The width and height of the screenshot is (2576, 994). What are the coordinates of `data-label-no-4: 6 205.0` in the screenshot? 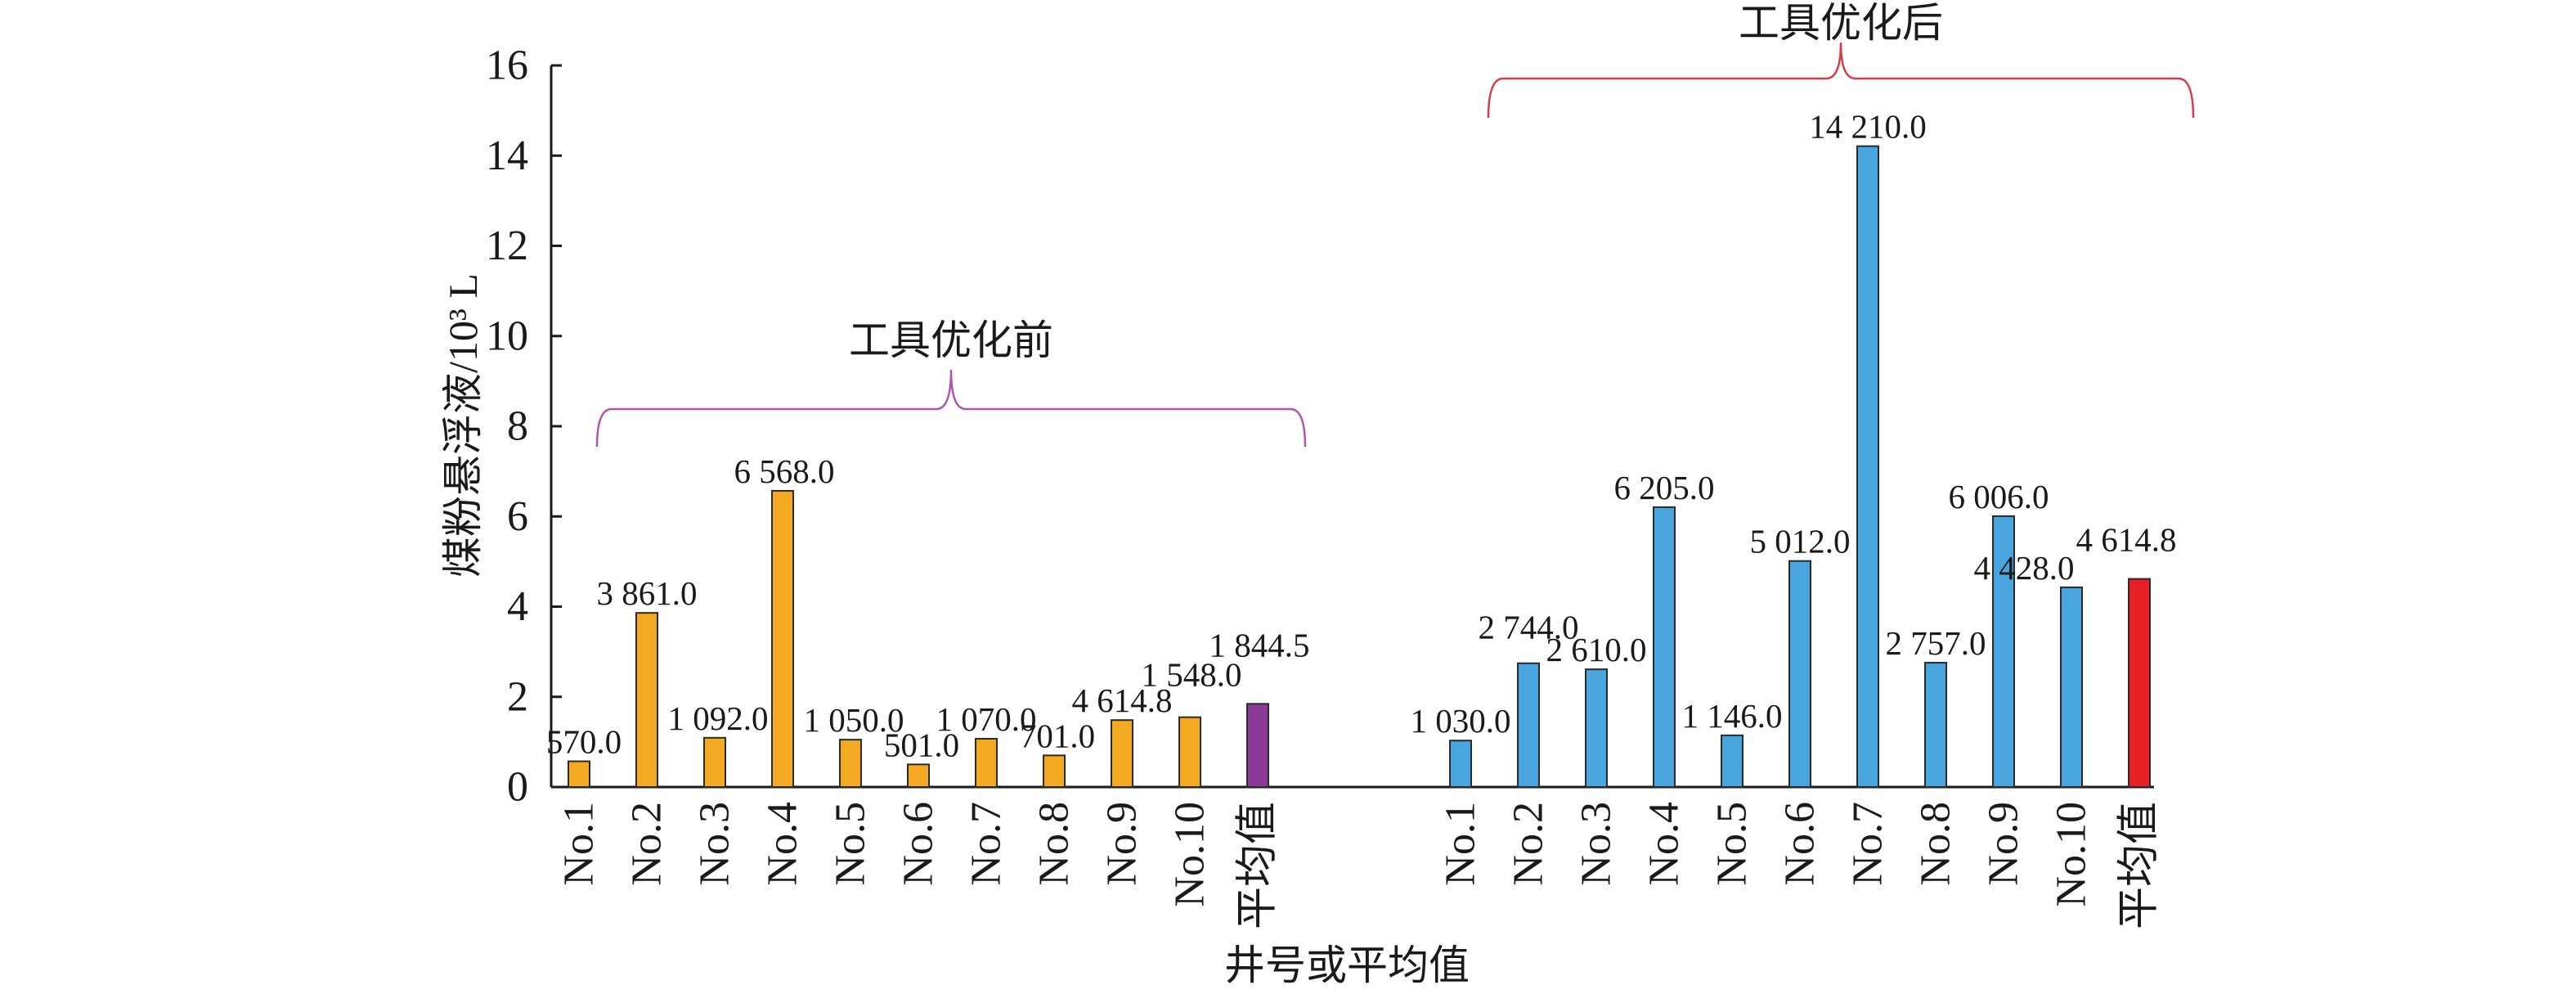 It's located at (1665, 487).